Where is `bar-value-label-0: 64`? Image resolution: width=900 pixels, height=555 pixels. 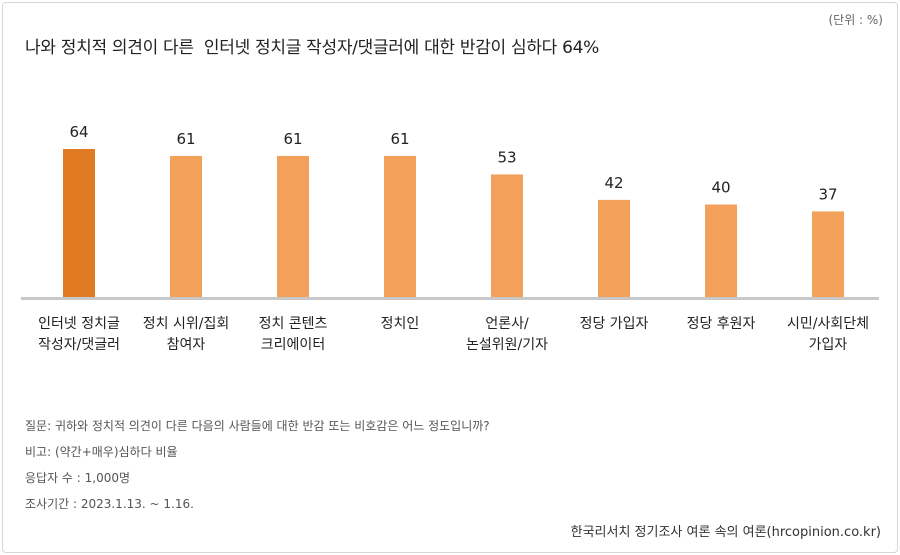 bar-value-label-0: 64 is located at coordinates (78, 132).